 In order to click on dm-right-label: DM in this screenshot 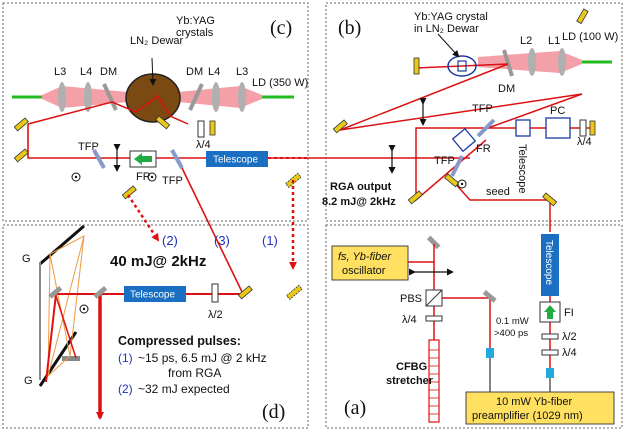, I will do `click(194, 72)`.